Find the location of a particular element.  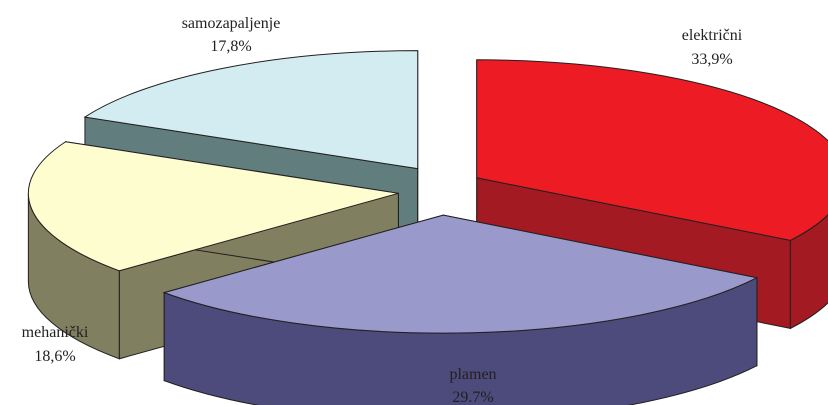

label-value-0: 33,9% is located at coordinates (711, 59).